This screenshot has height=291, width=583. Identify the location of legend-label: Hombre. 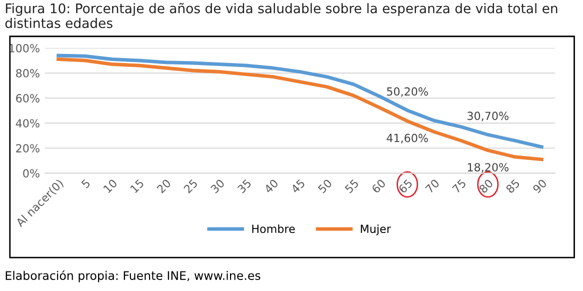
(273, 229).